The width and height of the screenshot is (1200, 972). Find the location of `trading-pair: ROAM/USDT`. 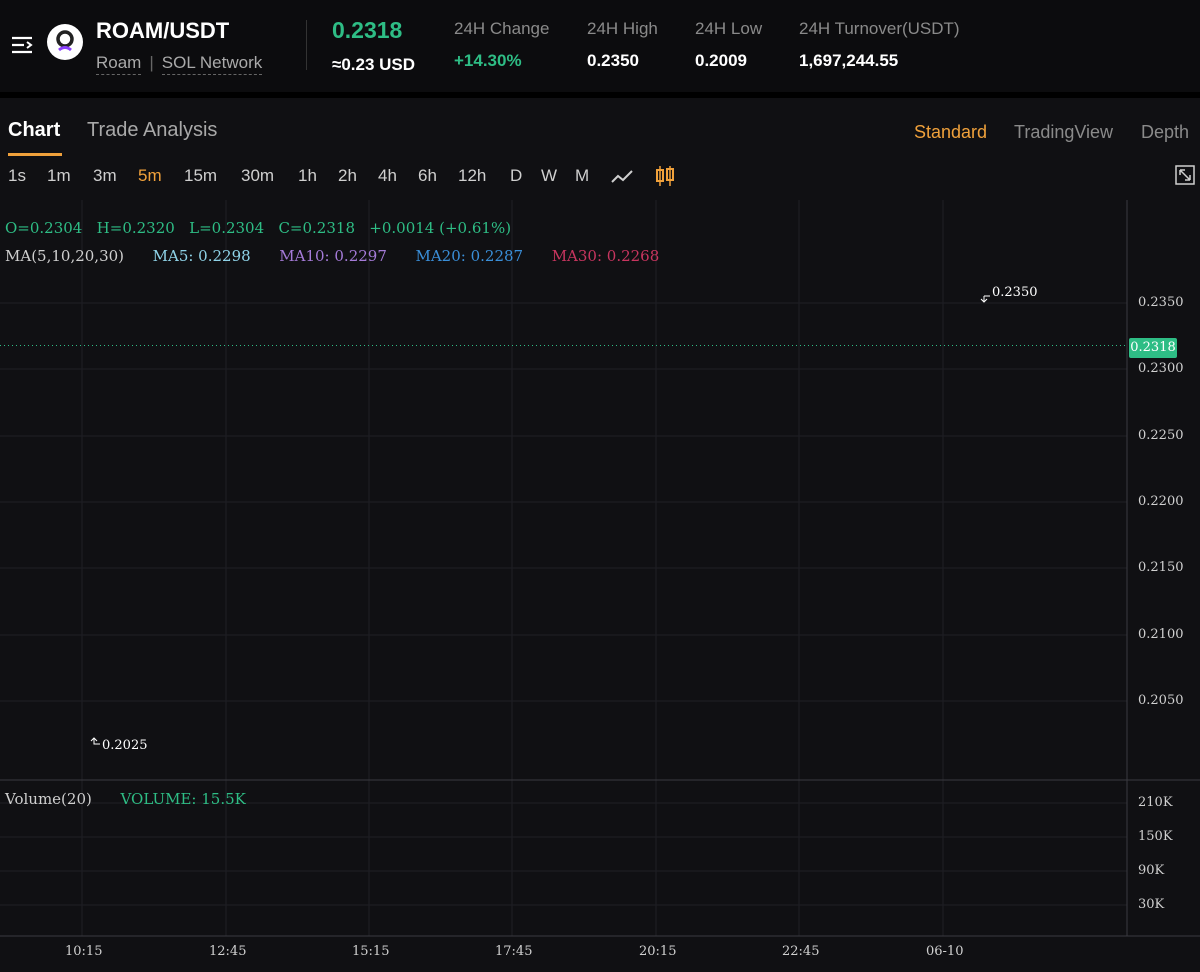

trading-pair: ROAM/USDT is located at coordinates (163, 30).